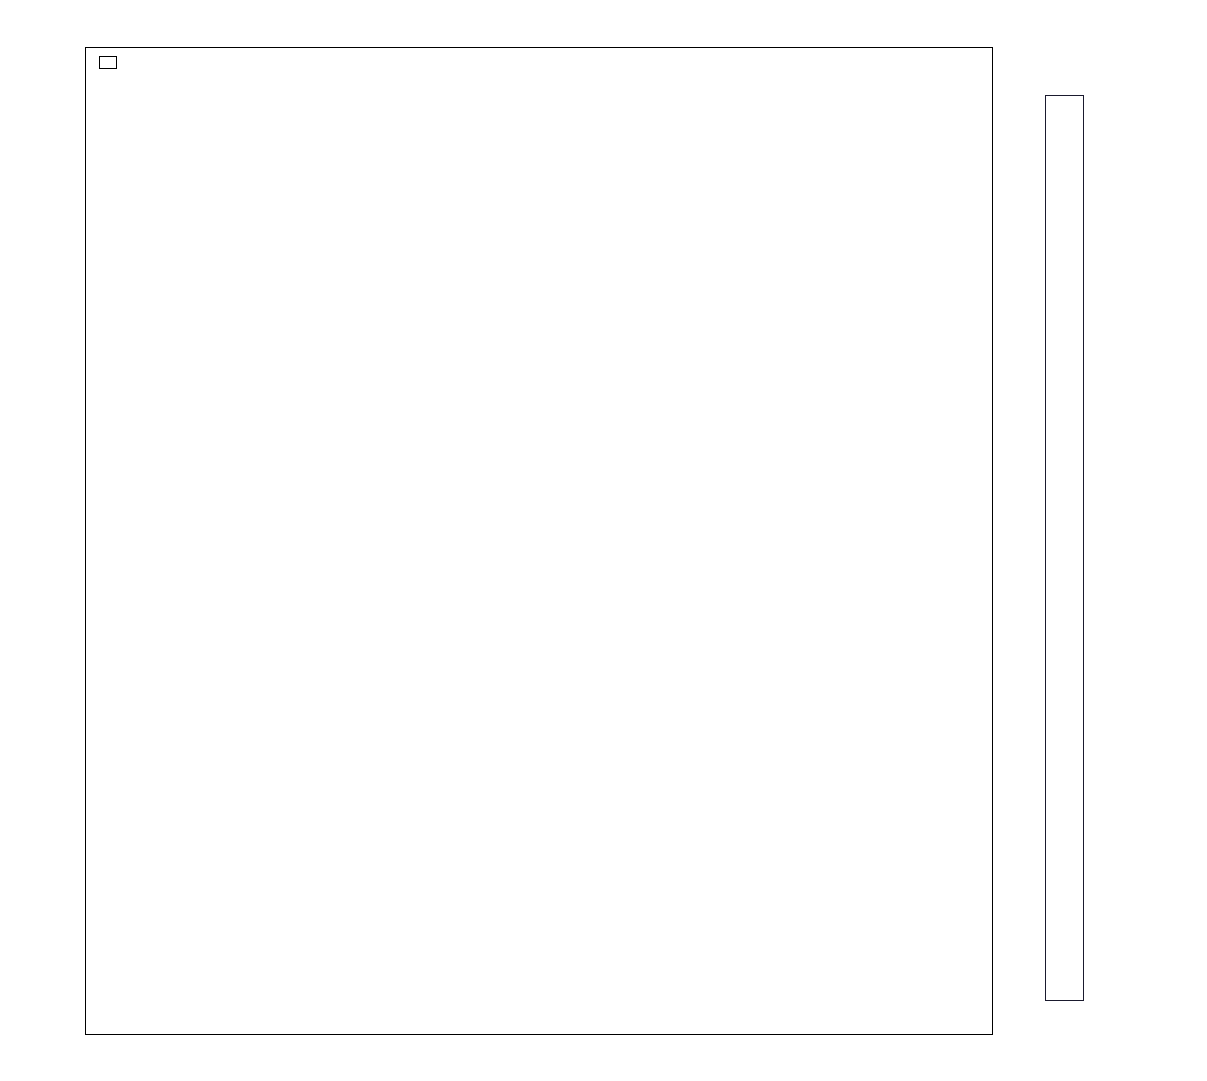  I want to click on product-info-box, so click(108, 62).